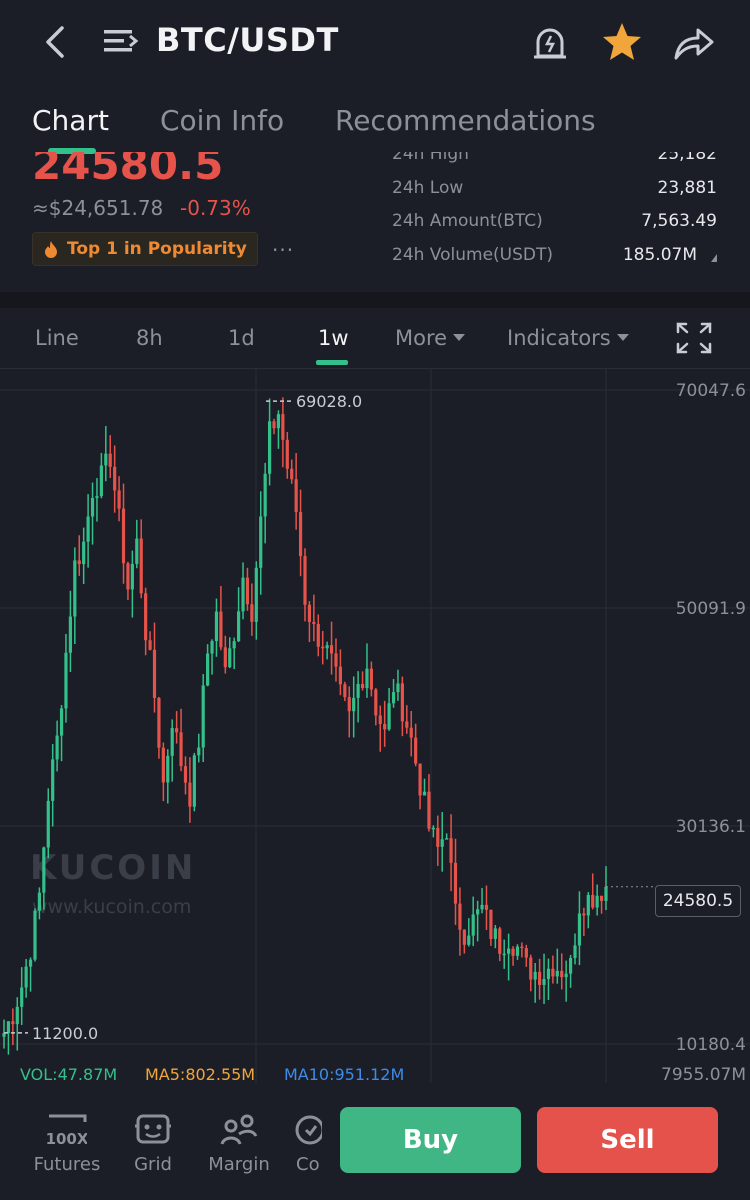  I want to click on indicators-dropdown: Indicators, so click(568, 338).